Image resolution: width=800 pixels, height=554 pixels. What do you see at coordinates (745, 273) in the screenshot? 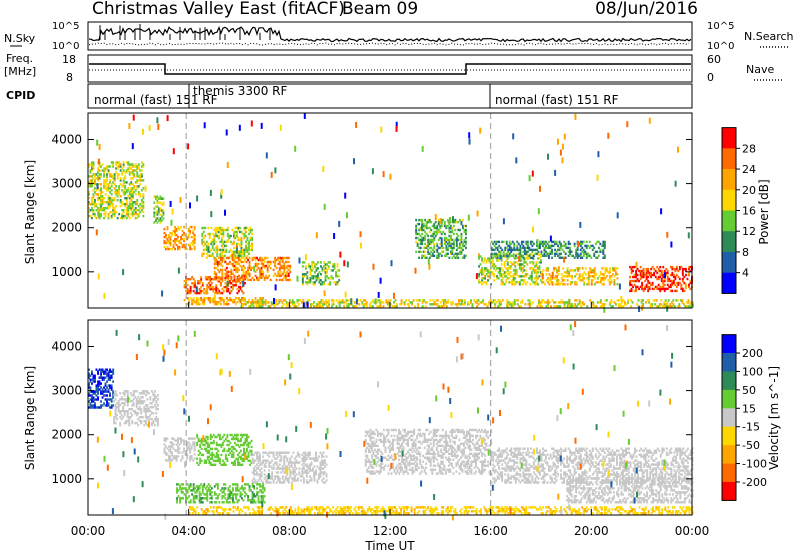
I see `colorbar-tick-label: 4` at bounding box center [745, 273].